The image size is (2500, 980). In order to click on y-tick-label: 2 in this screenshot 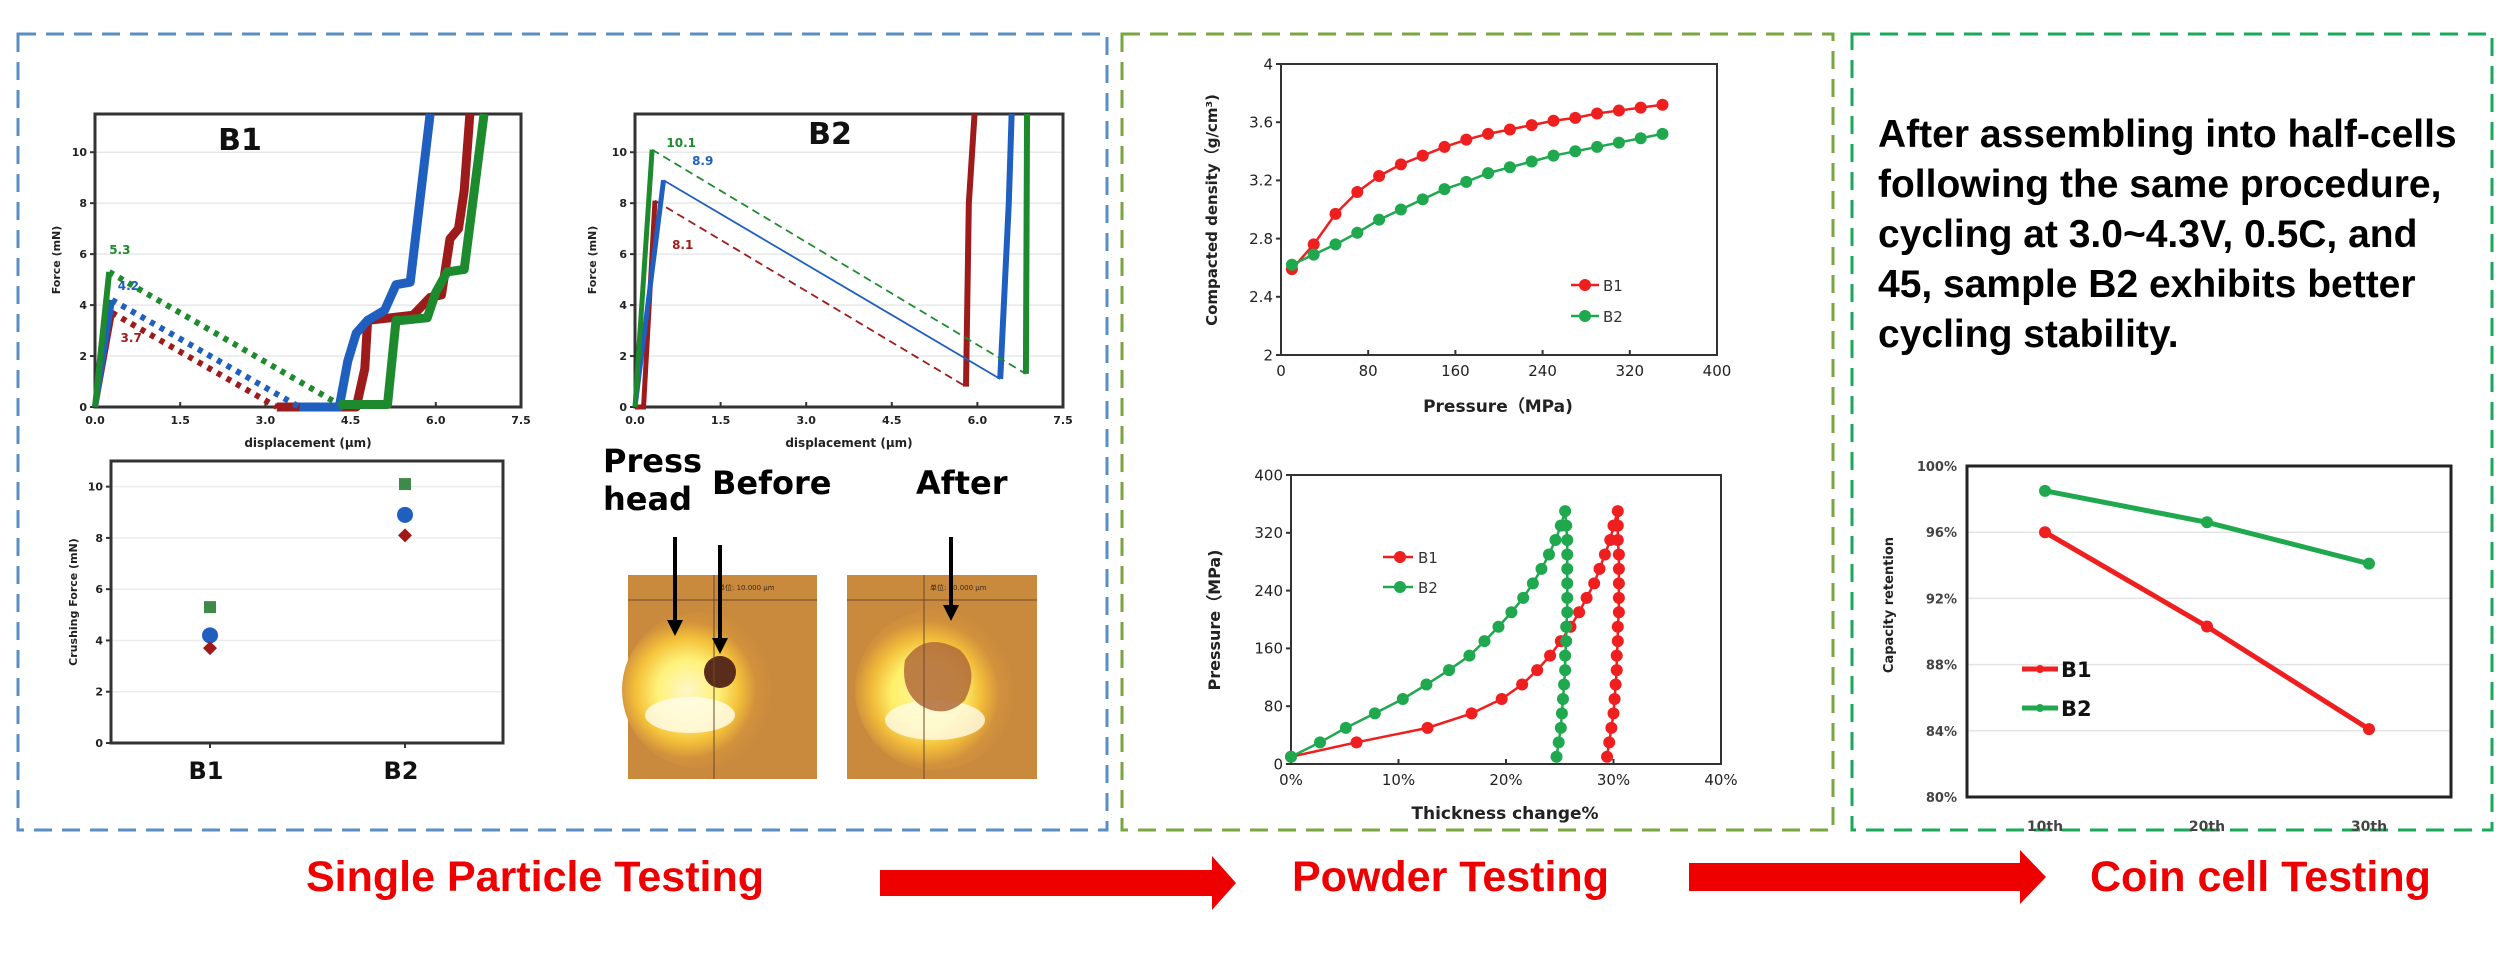, I will do `click(83, 356)`.